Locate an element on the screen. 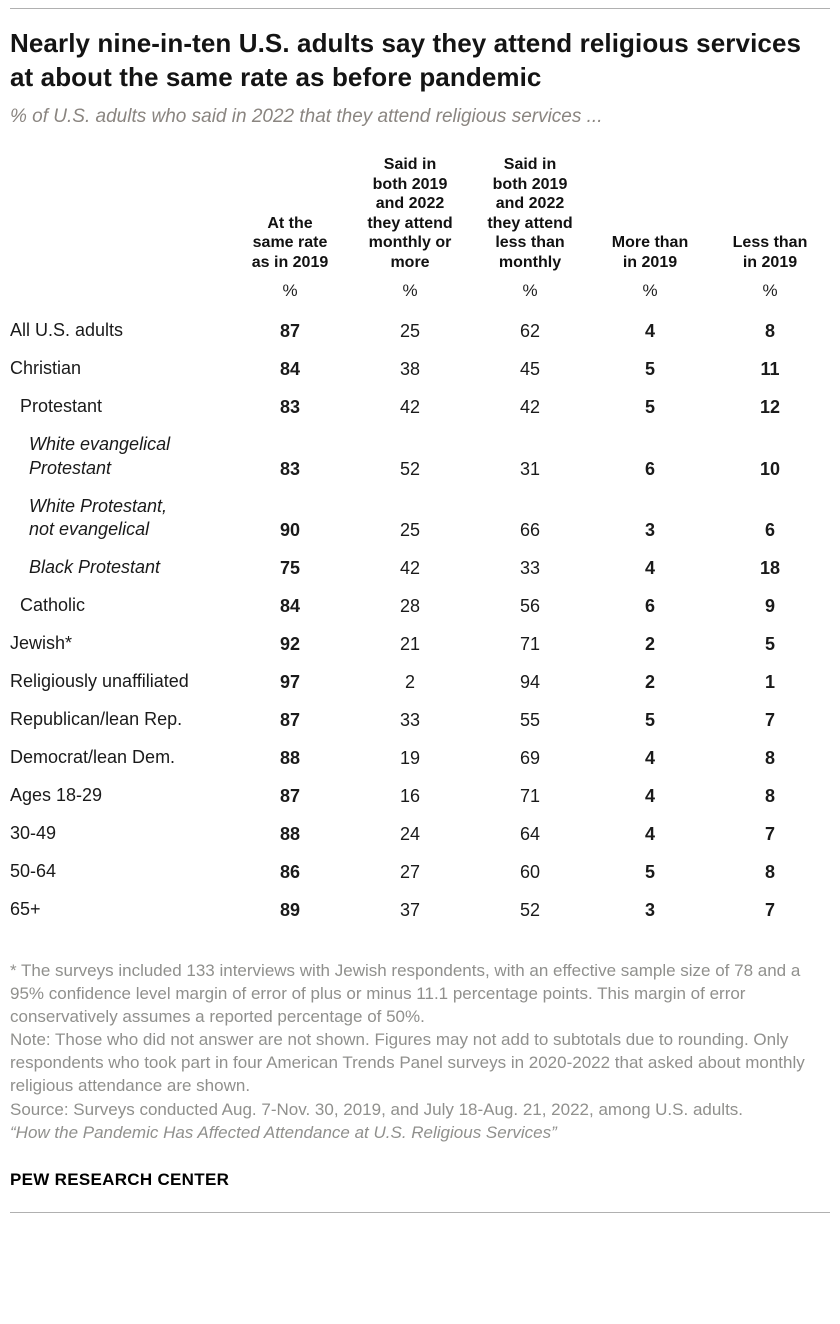 The width and height of the screenshot is (840, 1324). row-label: Democrat/lean Dem. is located at coordinates (93, 756).